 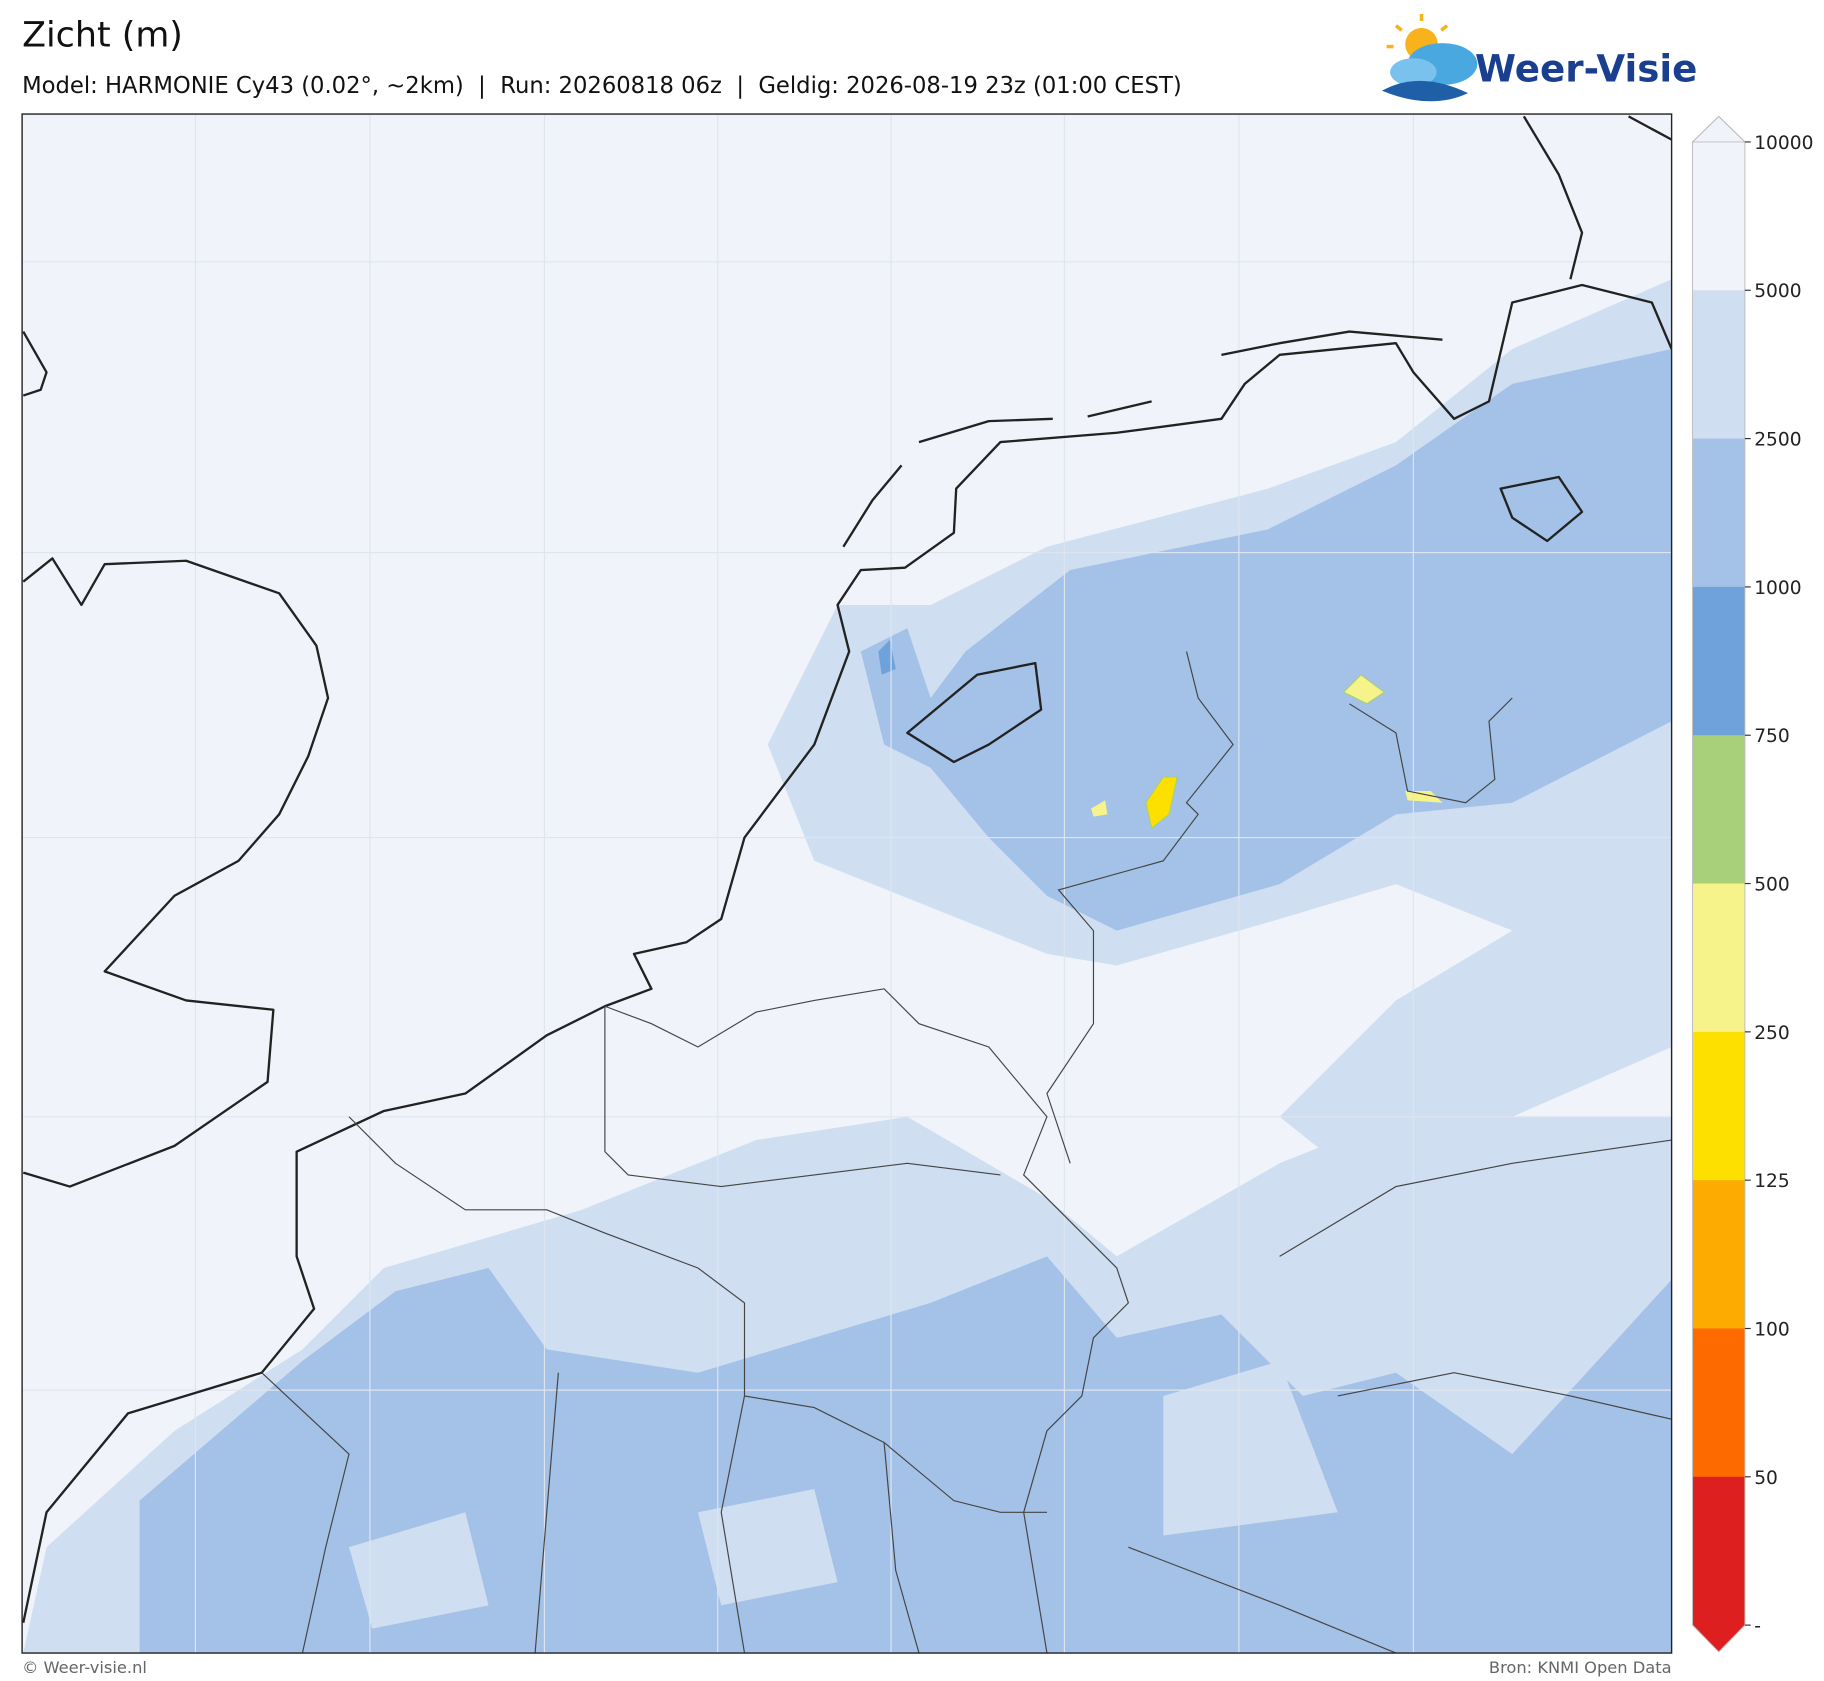 I want to click on colorbar-label: 500, so click(x=1772, y=885).